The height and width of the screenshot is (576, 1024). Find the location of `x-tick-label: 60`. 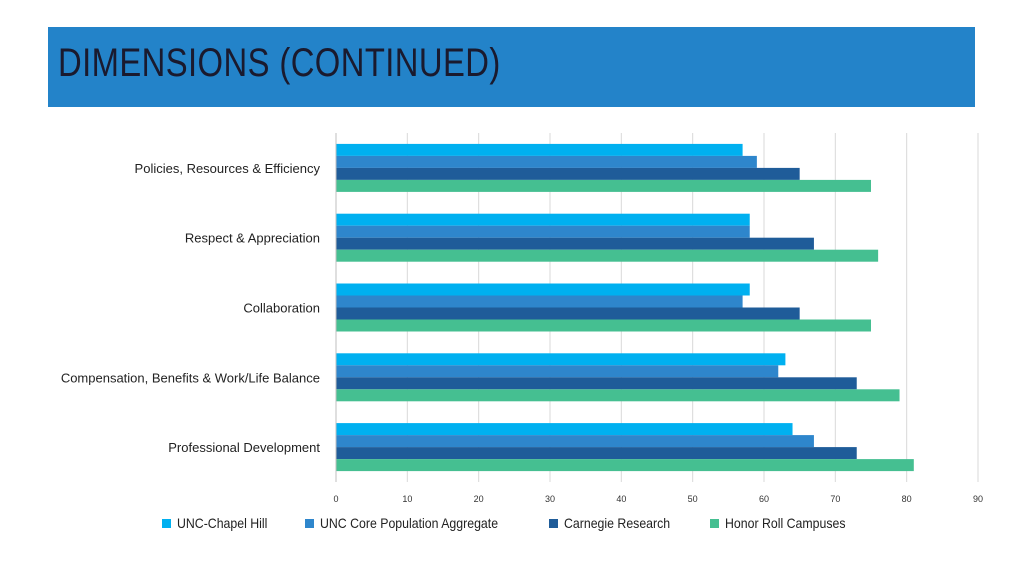

x-tick-label: 60 is located at coordinates (764, 499).